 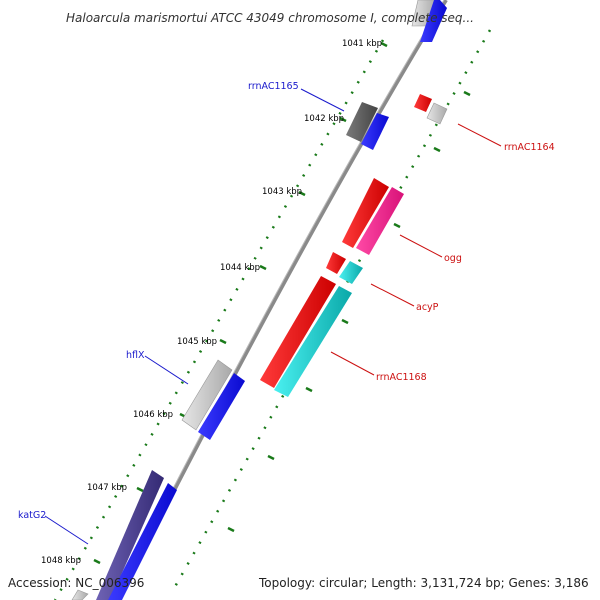 What do you see at coordinates (76, 583) in the screenshot?
I see `accession-text: Accession: NC_006396` at bounding box center [76, 583].